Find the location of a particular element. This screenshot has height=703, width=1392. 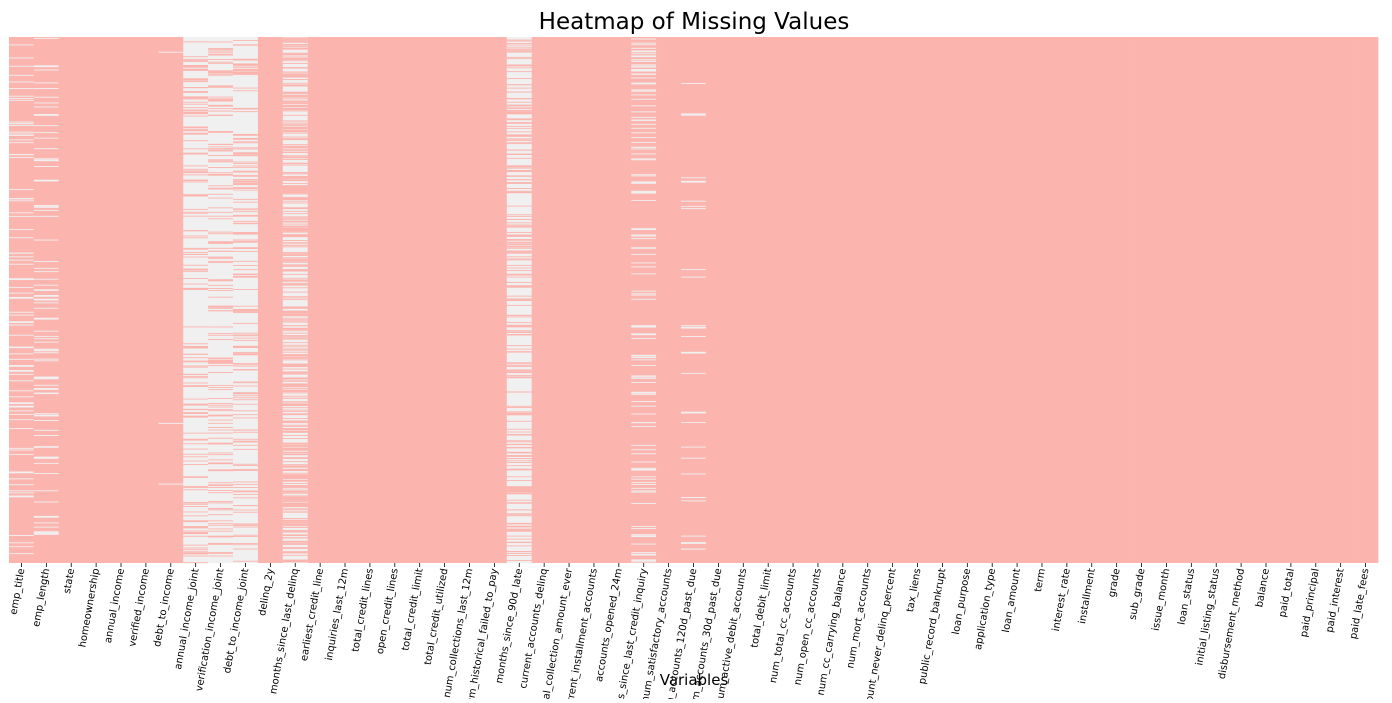

heatmap-column-open-credit-lines is located at coordinates (395, 300).